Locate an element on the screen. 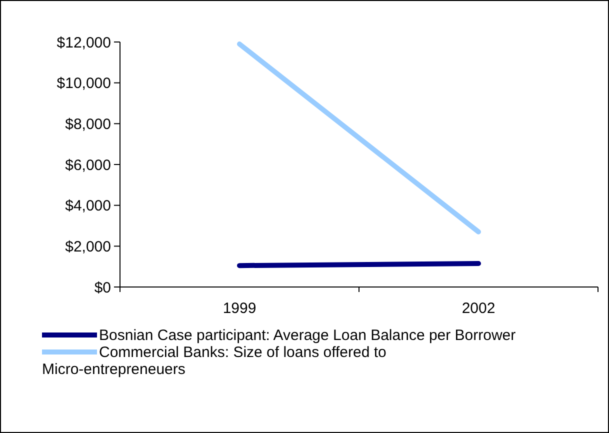 The image size is (609, 433). y-tick-label: $6,000 is located at coordinates (88, 165).